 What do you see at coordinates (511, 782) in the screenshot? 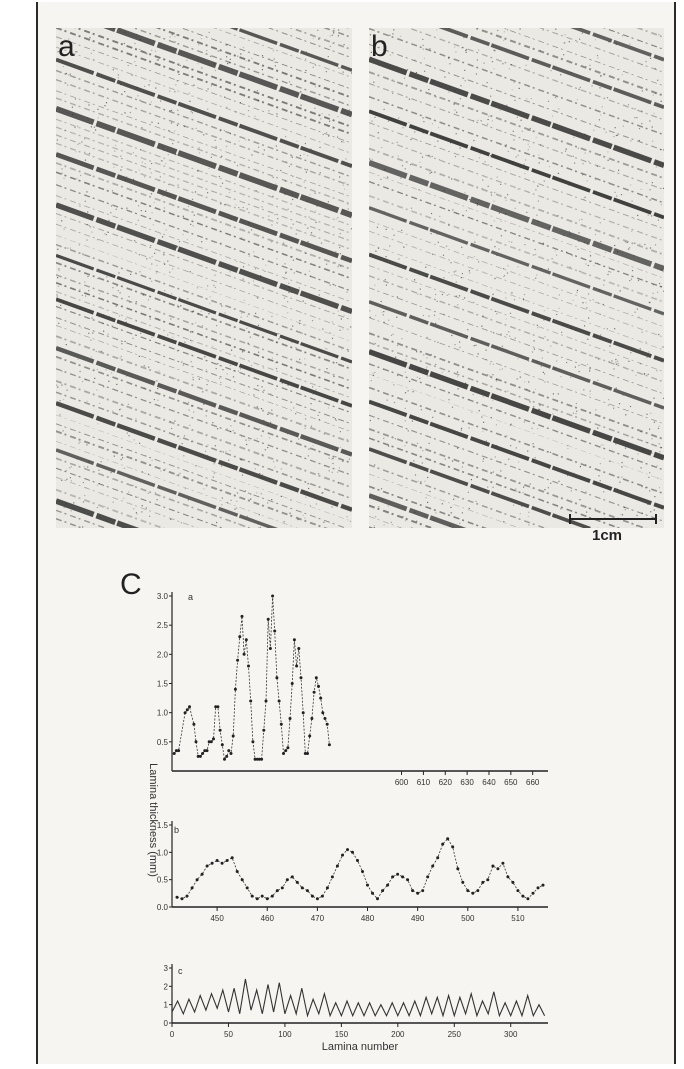
I see `x-tick-label: 650` at bounding box center [511, 782].